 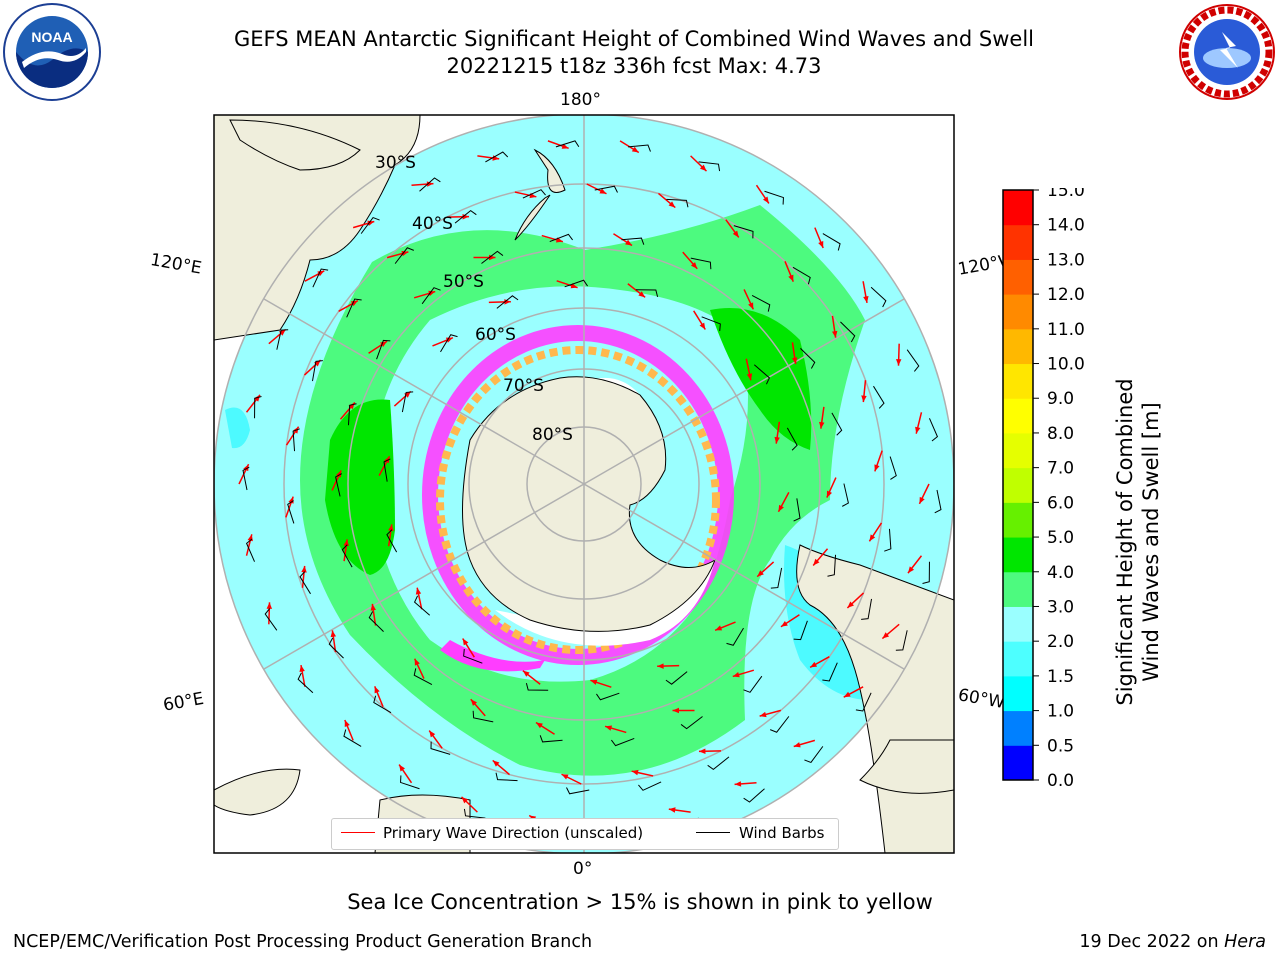 I want to click on wave-max-west, so click(x=360, y=487).